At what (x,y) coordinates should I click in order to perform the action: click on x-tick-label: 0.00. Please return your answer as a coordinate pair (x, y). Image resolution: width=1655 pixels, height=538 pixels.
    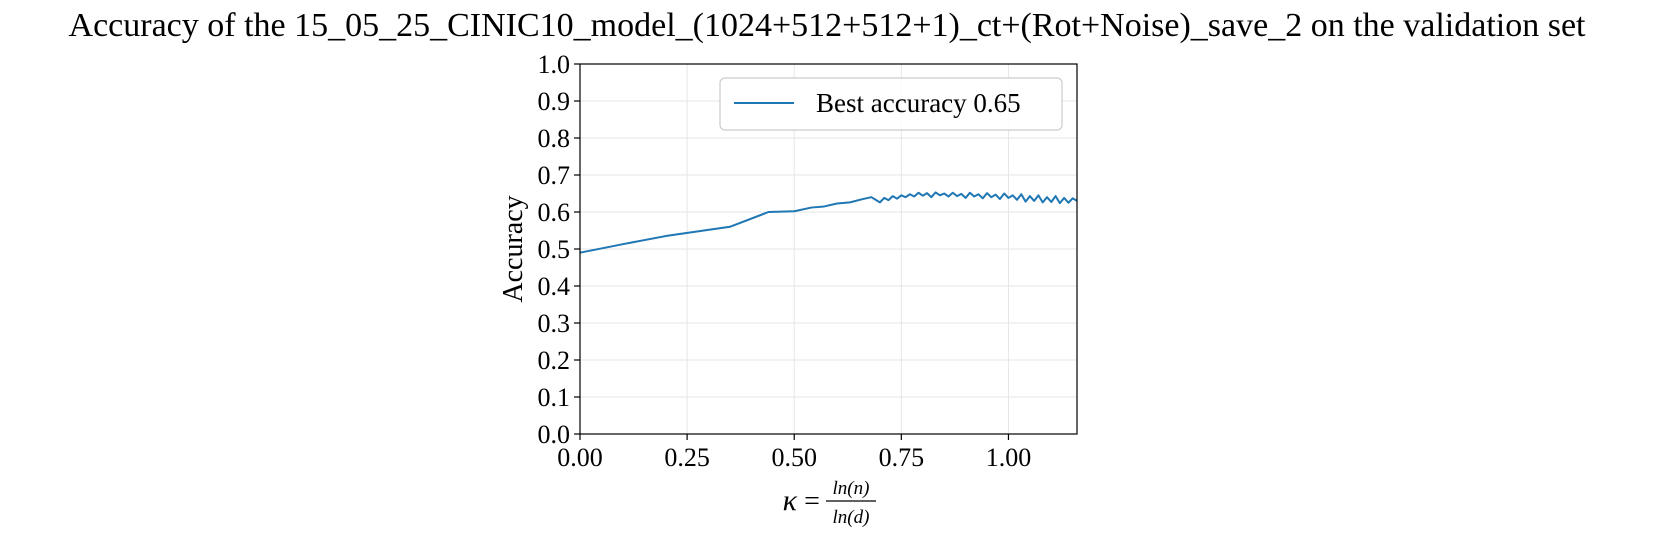
    Looking at the image, I should click on (580, 457).